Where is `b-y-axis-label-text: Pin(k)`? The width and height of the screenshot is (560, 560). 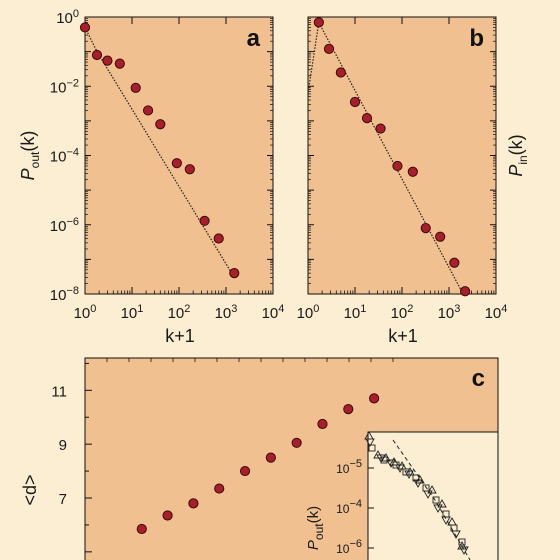
b-y-axis-label-text: Pin(k) is located at coordinates (518, 155).